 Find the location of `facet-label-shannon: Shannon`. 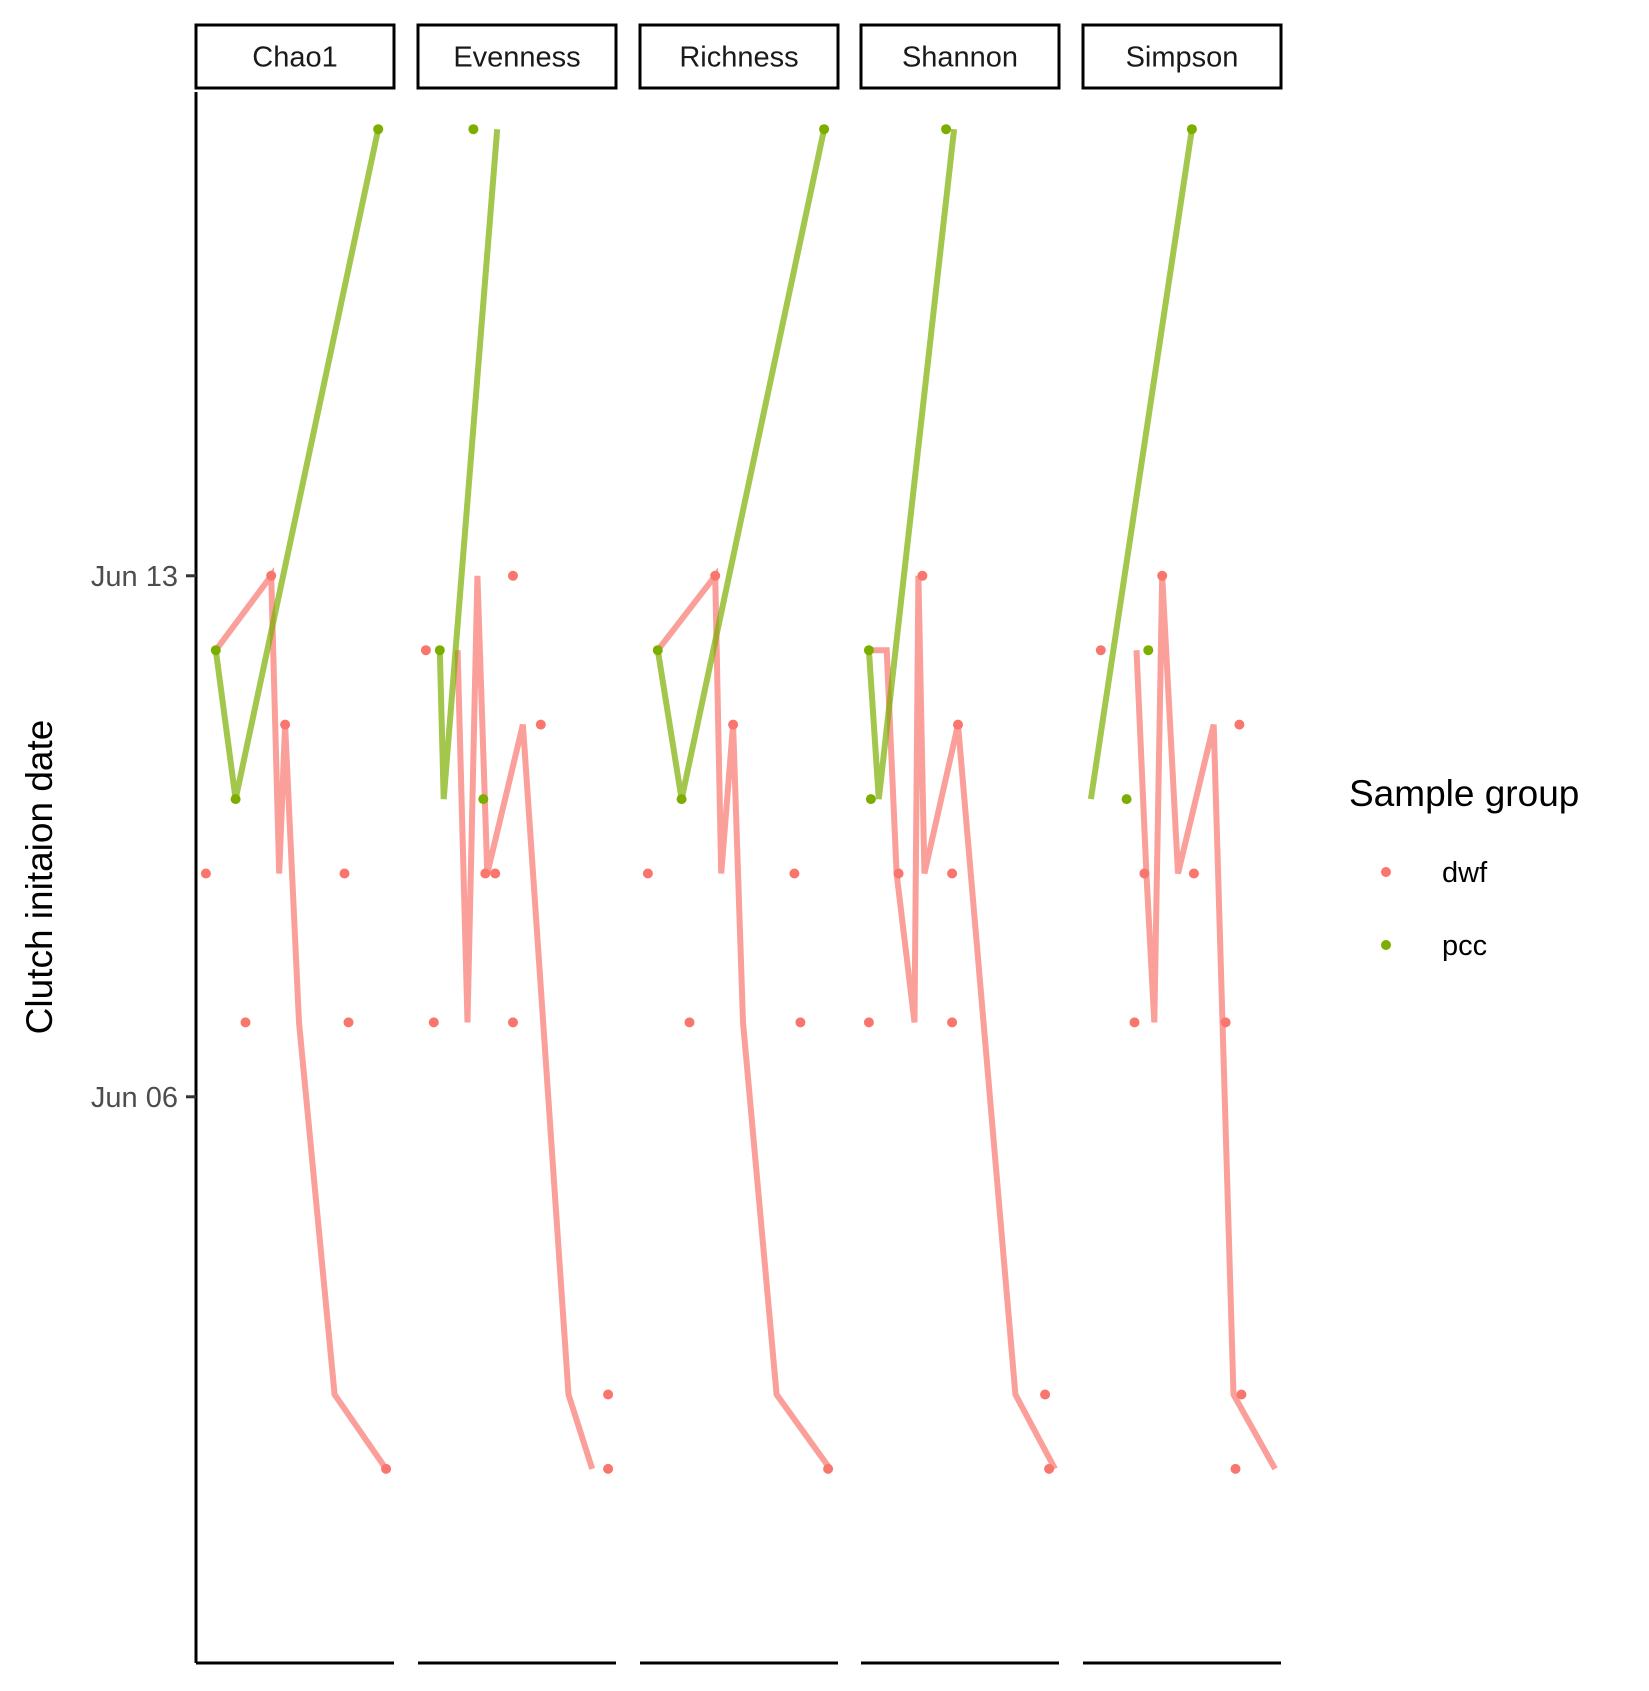

facet-label-shannon: Shannon is located at coordinates (960, 58).